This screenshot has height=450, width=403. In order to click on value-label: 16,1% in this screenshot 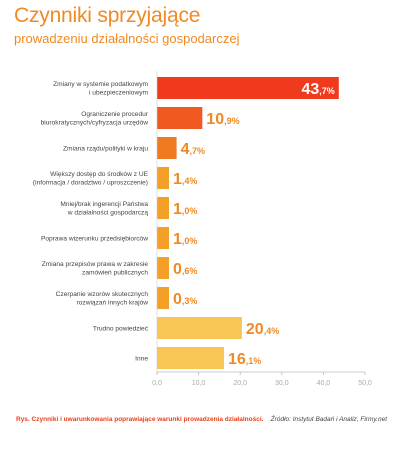, I will do `click(244, 359)`.